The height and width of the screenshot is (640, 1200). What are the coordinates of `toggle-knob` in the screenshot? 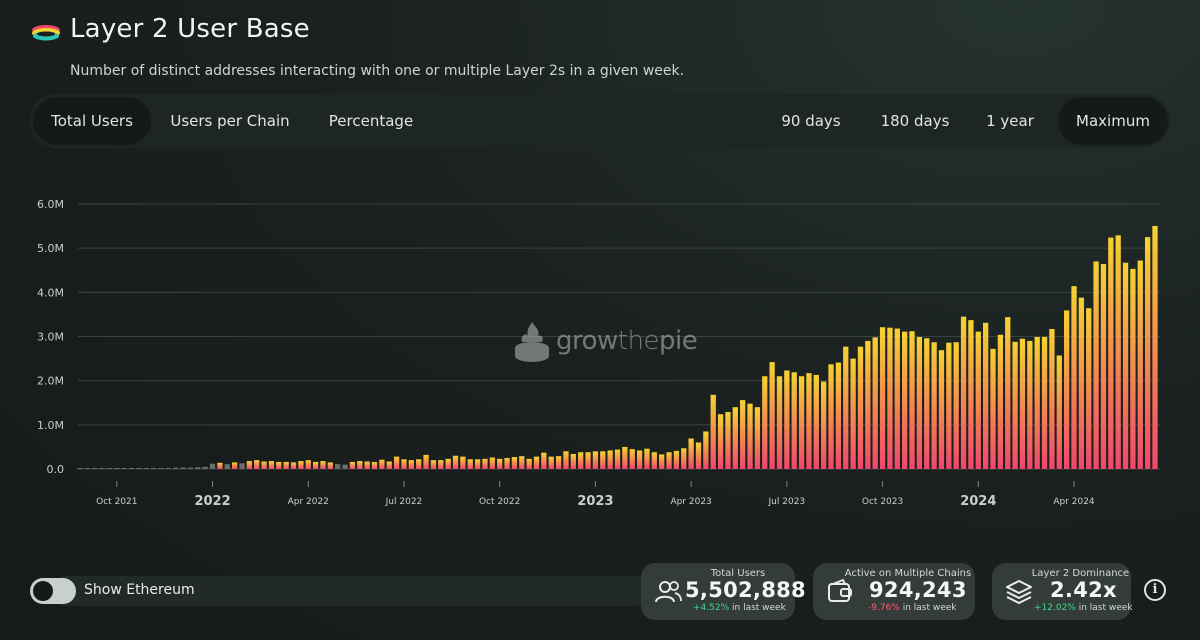 It's located at (43, 591).